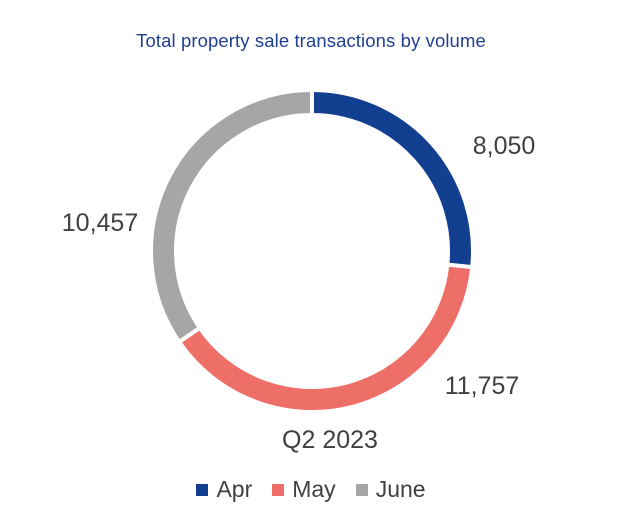 This screenshot has width=622, height=527. I want to click on center-label: Q2 2023, so click(330, 440).